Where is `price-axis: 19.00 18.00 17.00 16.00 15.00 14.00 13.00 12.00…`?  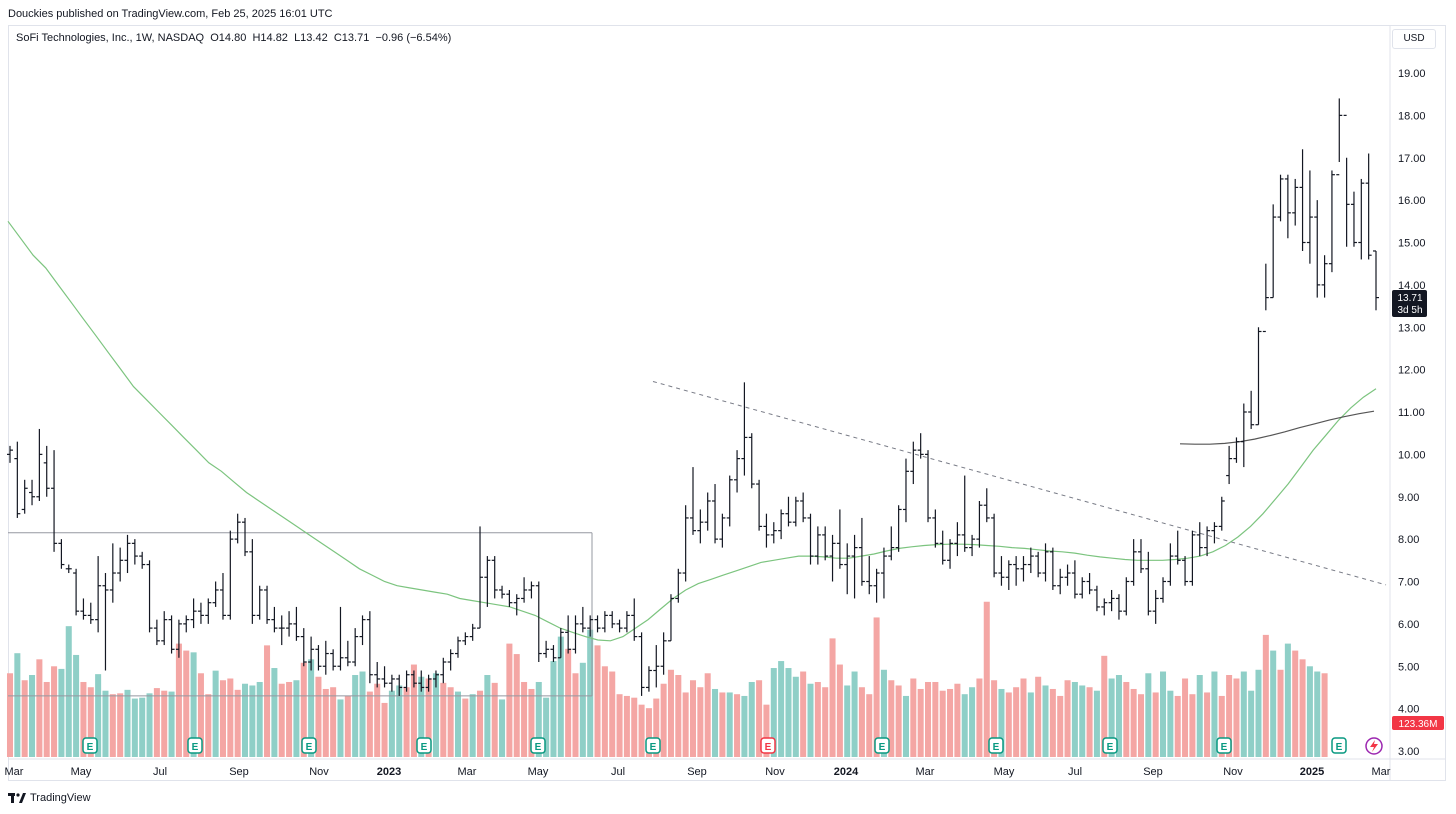
price-axis: 19.00 18.00 17.00 16.00 15.00 14.00 13.00 12.00… is located at coordinates (1407, 403).